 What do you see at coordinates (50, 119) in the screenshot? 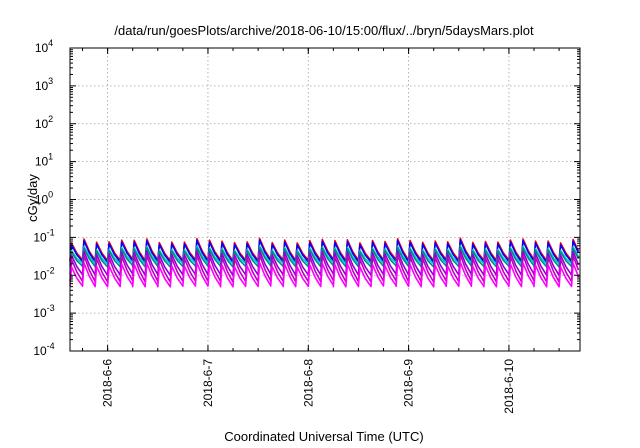
I see `y-tick-exponent: 2` at bounding box center [50, 119].